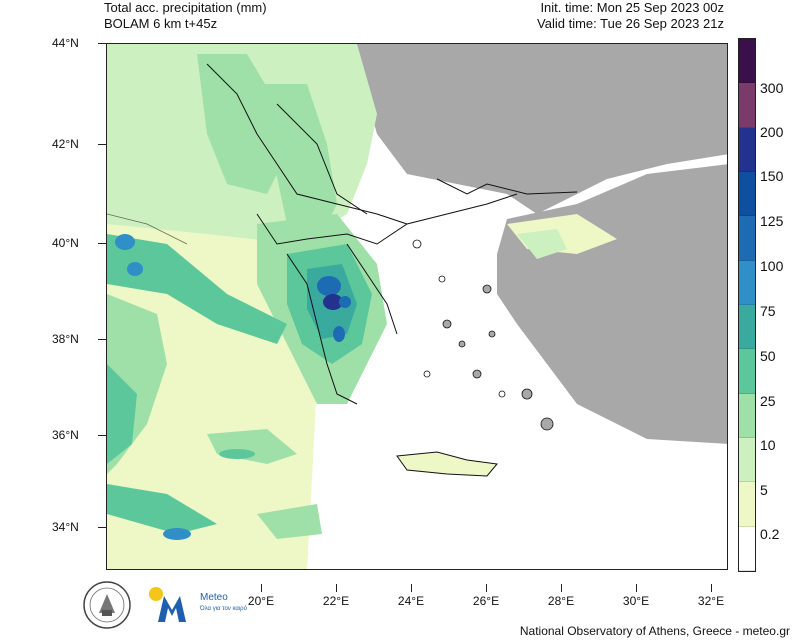 The height and width of the screenshot is (644, 800). What do you see at coordinates (411, 596) in the screenshot?
I see `lon-label-24: 24°E` at bounding box center [411, 596].